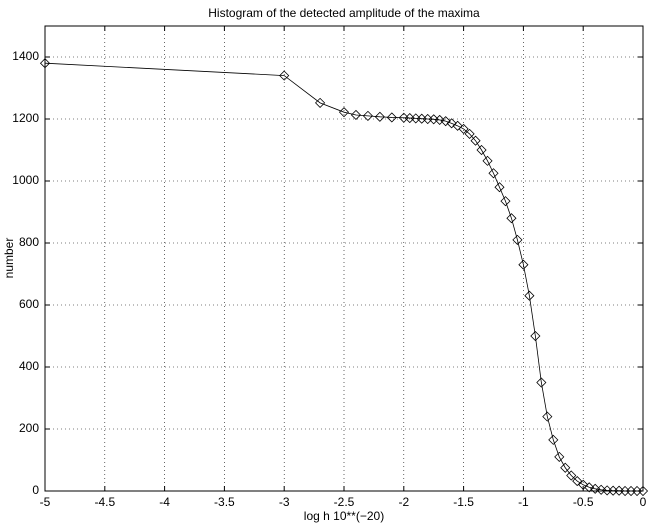 Image resolution: width=654 pixels, height=526 pixels. Describe the element at coordinates (344, 516) in the screenshot. I see `x-axis-label: log h 10**(−20)` at that location.